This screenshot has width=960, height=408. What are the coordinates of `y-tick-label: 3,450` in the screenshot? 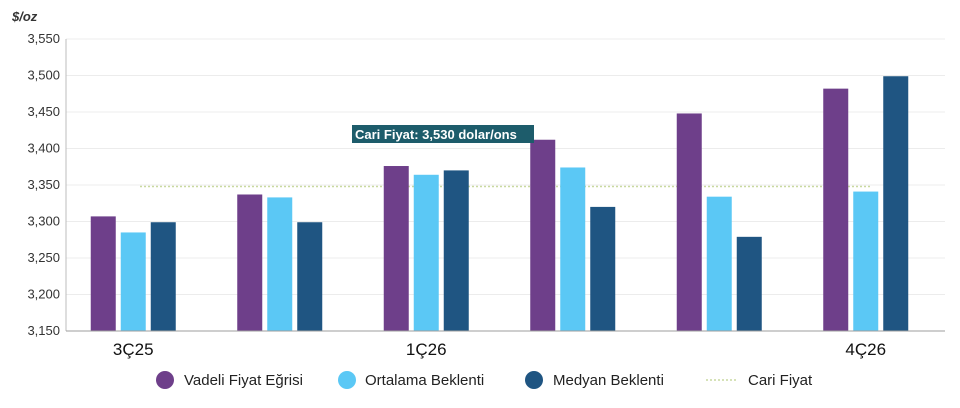 It's located at (43, 111).